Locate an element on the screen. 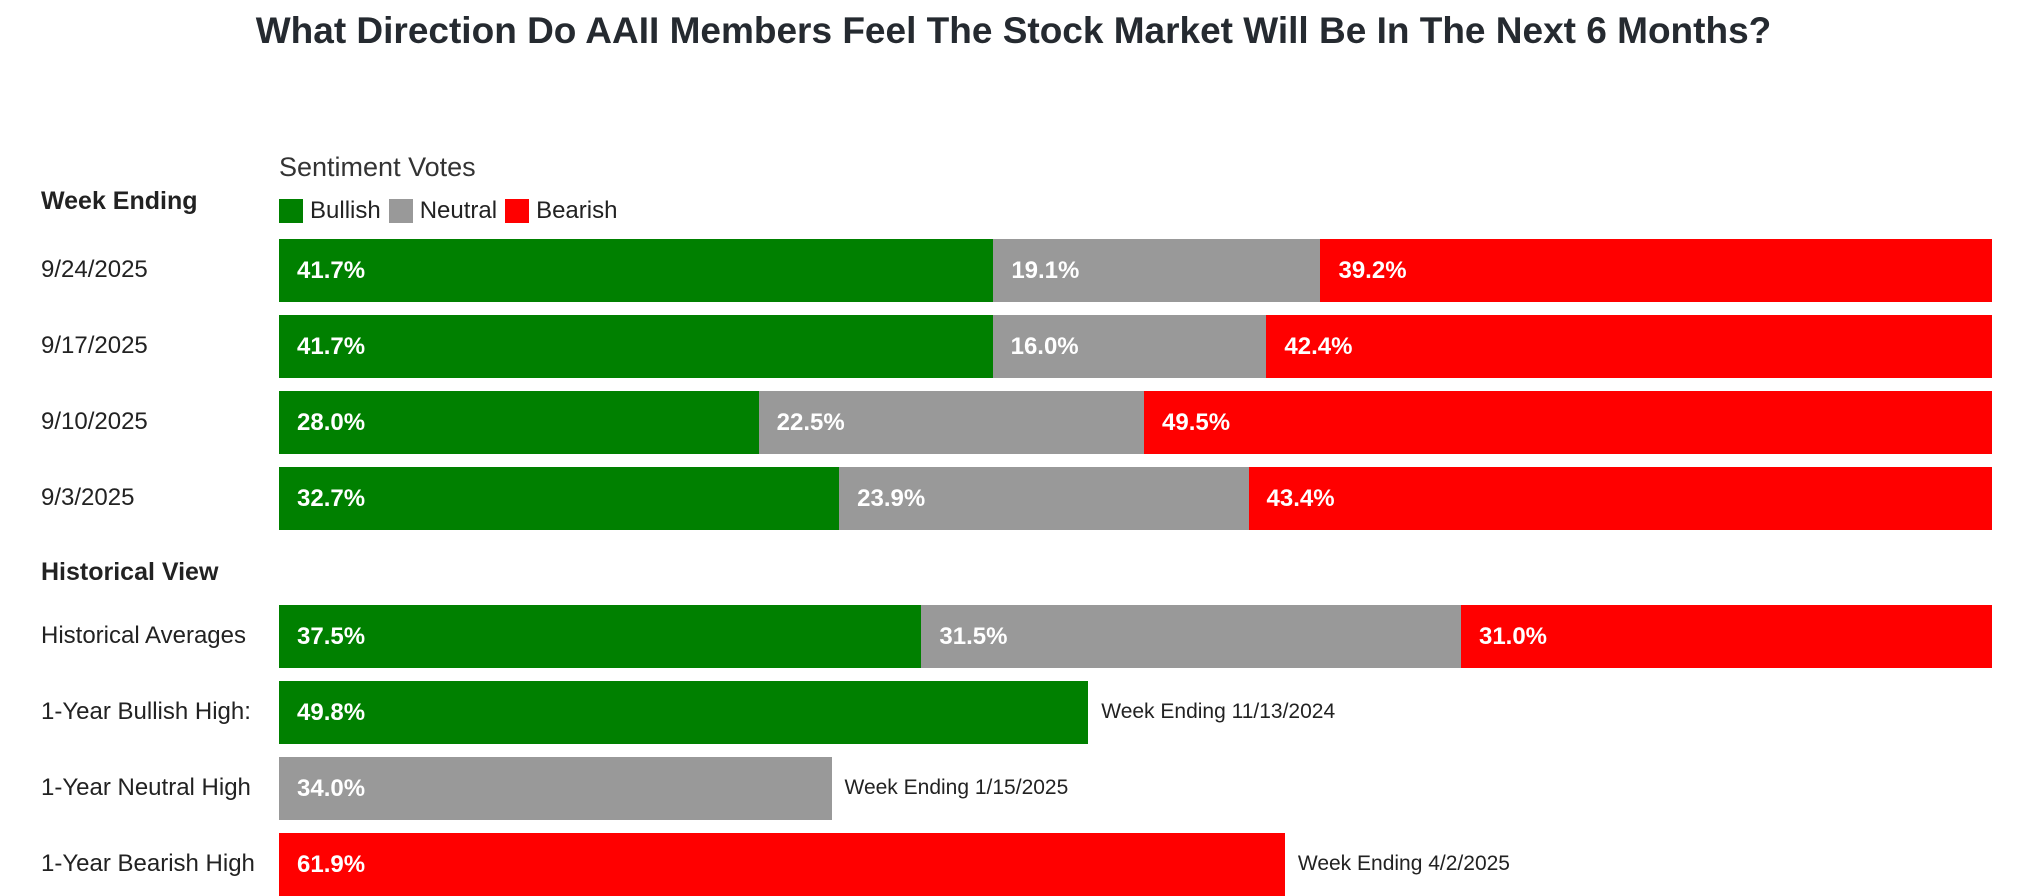  week-label: 9/3/2025 is located at coordinates (88, 497).